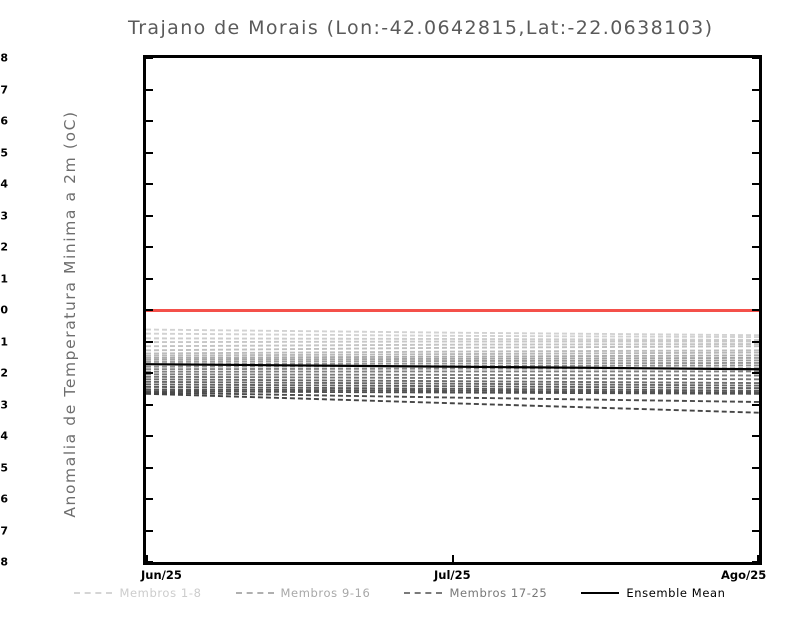  Describe the element at coordinates (498, 593) in the screenshot. I see `legend-label: Membros 17-25` at that location.